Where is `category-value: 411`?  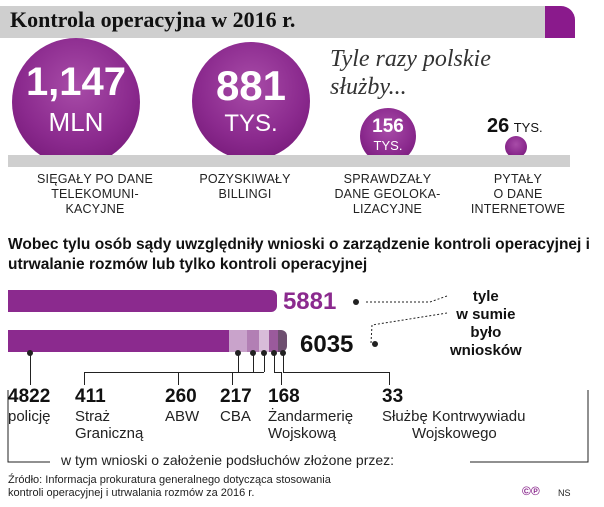
category-value: 411 is located at coordinates (90, 396).